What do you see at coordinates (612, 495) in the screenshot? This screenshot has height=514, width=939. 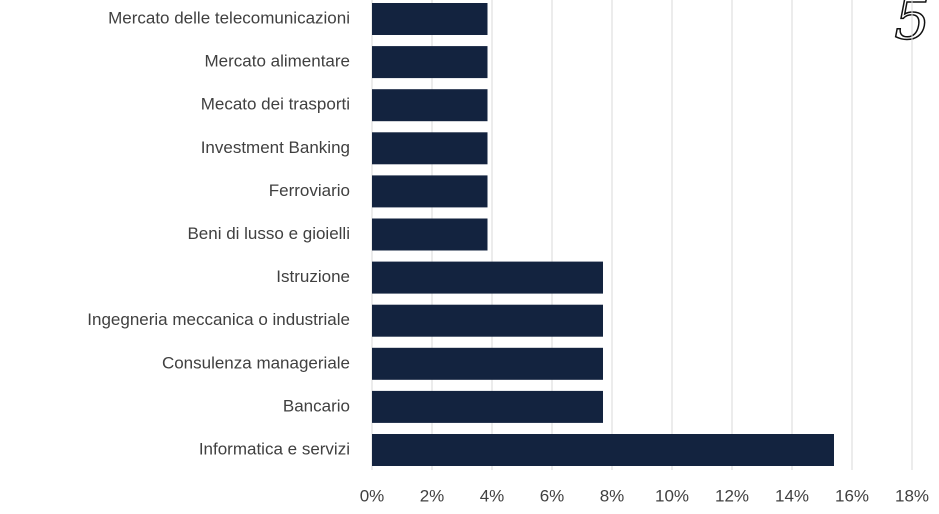 I see `x-tick-label: 8%` at bounding box center [612, 495].